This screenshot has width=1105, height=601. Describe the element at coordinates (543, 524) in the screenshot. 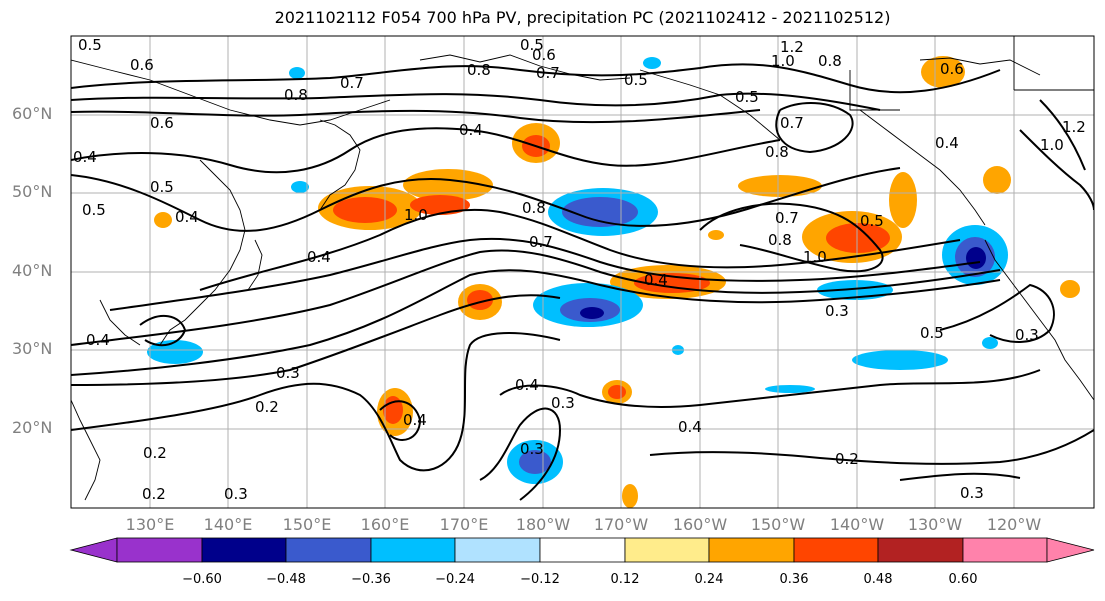

I see `lon-label: 180°W` at that location.